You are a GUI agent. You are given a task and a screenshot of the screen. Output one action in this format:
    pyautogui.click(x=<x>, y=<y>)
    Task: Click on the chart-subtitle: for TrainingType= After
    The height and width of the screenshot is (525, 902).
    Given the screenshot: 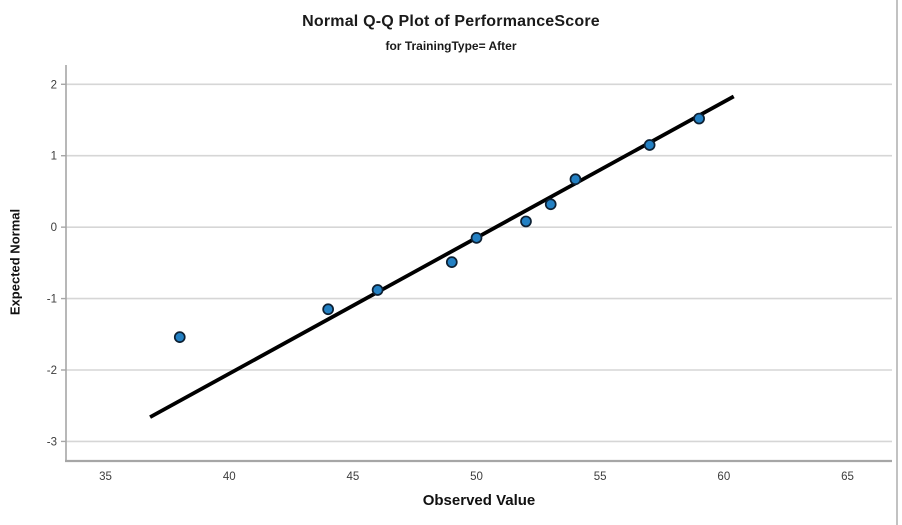 What is the action you would take?
    pyautogui.click(x=451, y=46)
    